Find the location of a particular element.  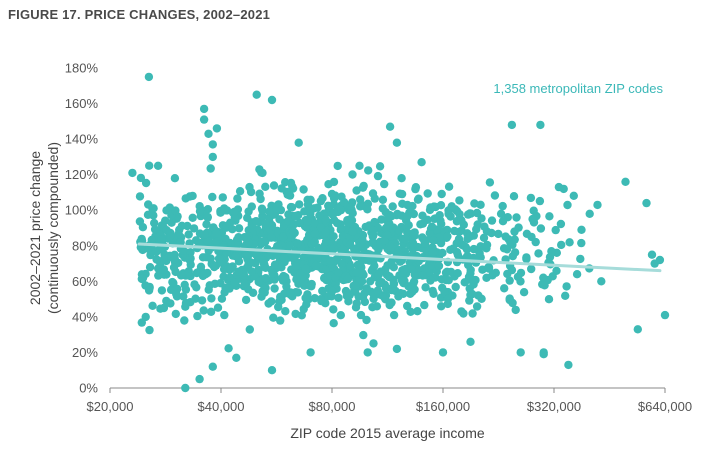

y-tick-label: 160% is located at coordinates (82, 103).